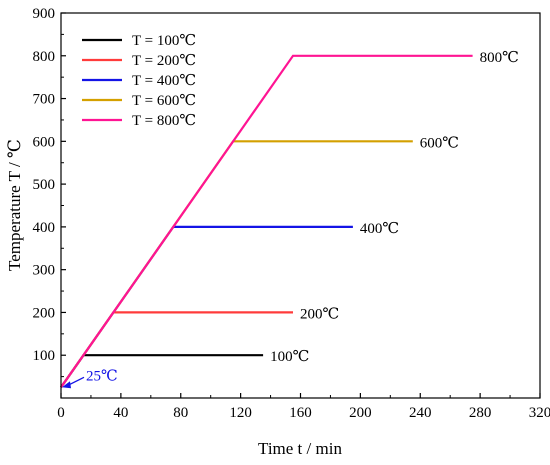  Describe the element at coordinates (539, 413) in the screenshot. I see `x-tick-label-8: 320` at that location.